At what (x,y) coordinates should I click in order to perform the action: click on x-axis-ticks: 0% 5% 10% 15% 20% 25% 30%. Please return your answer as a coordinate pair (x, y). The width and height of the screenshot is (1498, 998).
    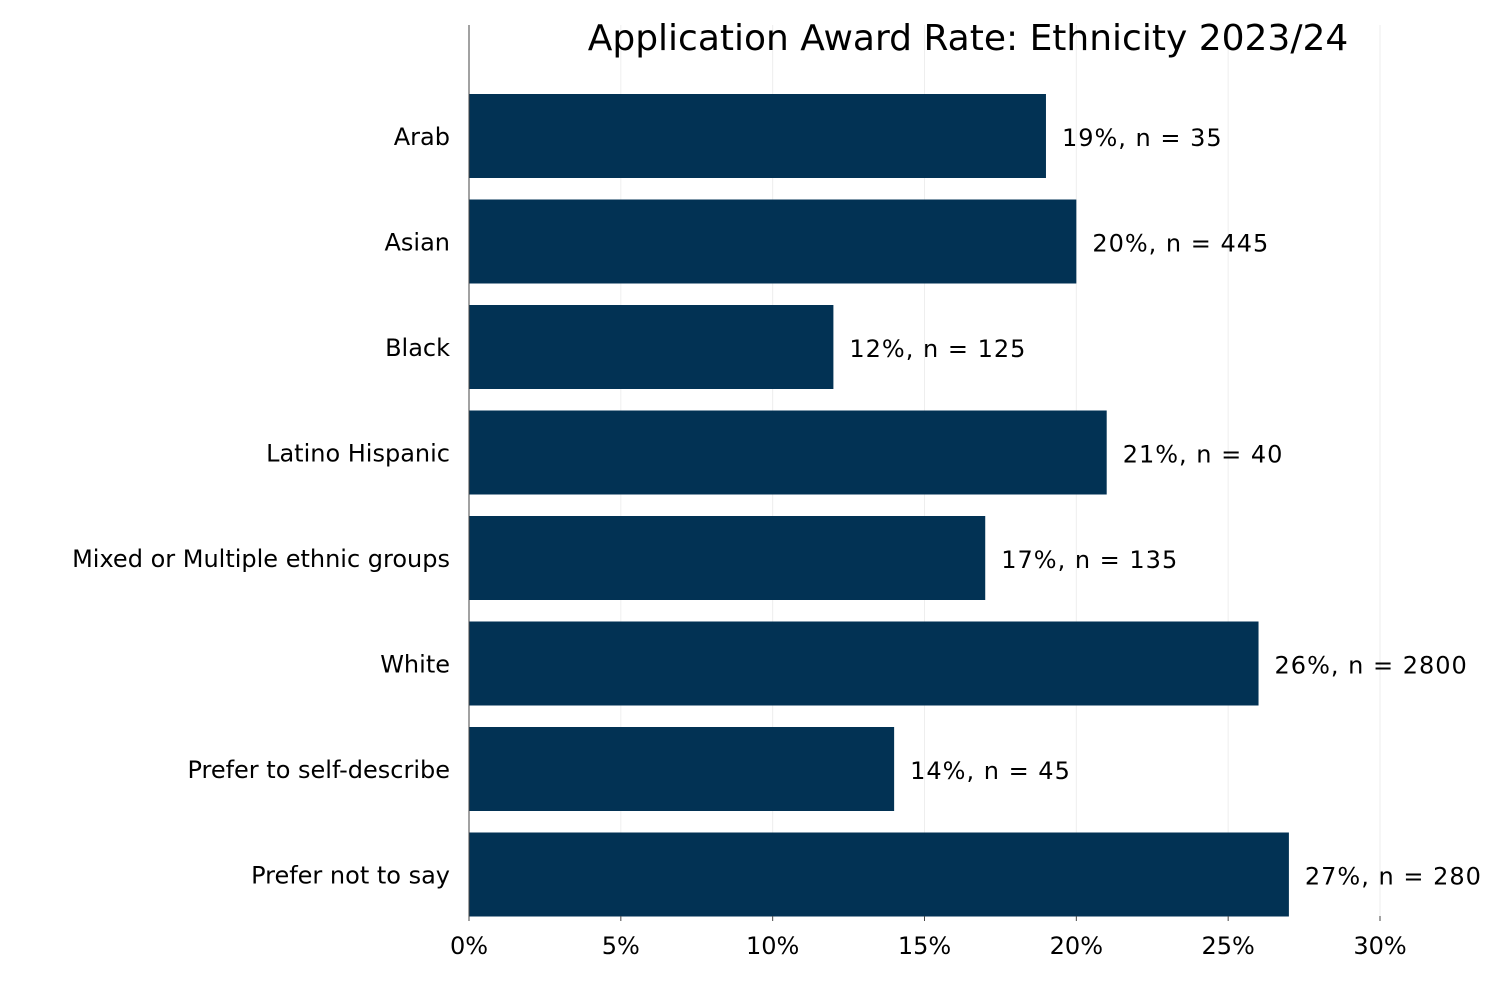
    Looking at the image, I should click on (928, 938).